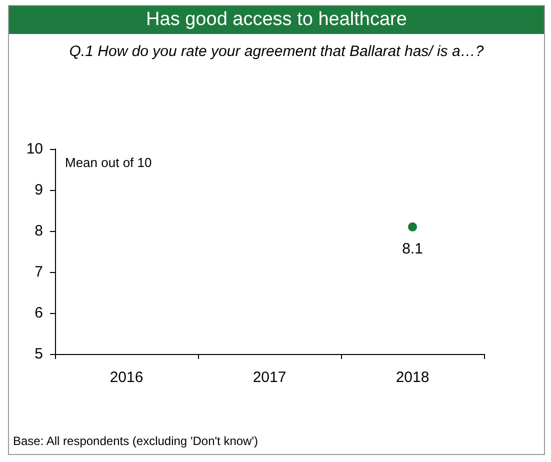 This screenshot has width=551, height=462. I want to click on text: Base: All respondents (excluding 'Don't know'), so click(135, 441).